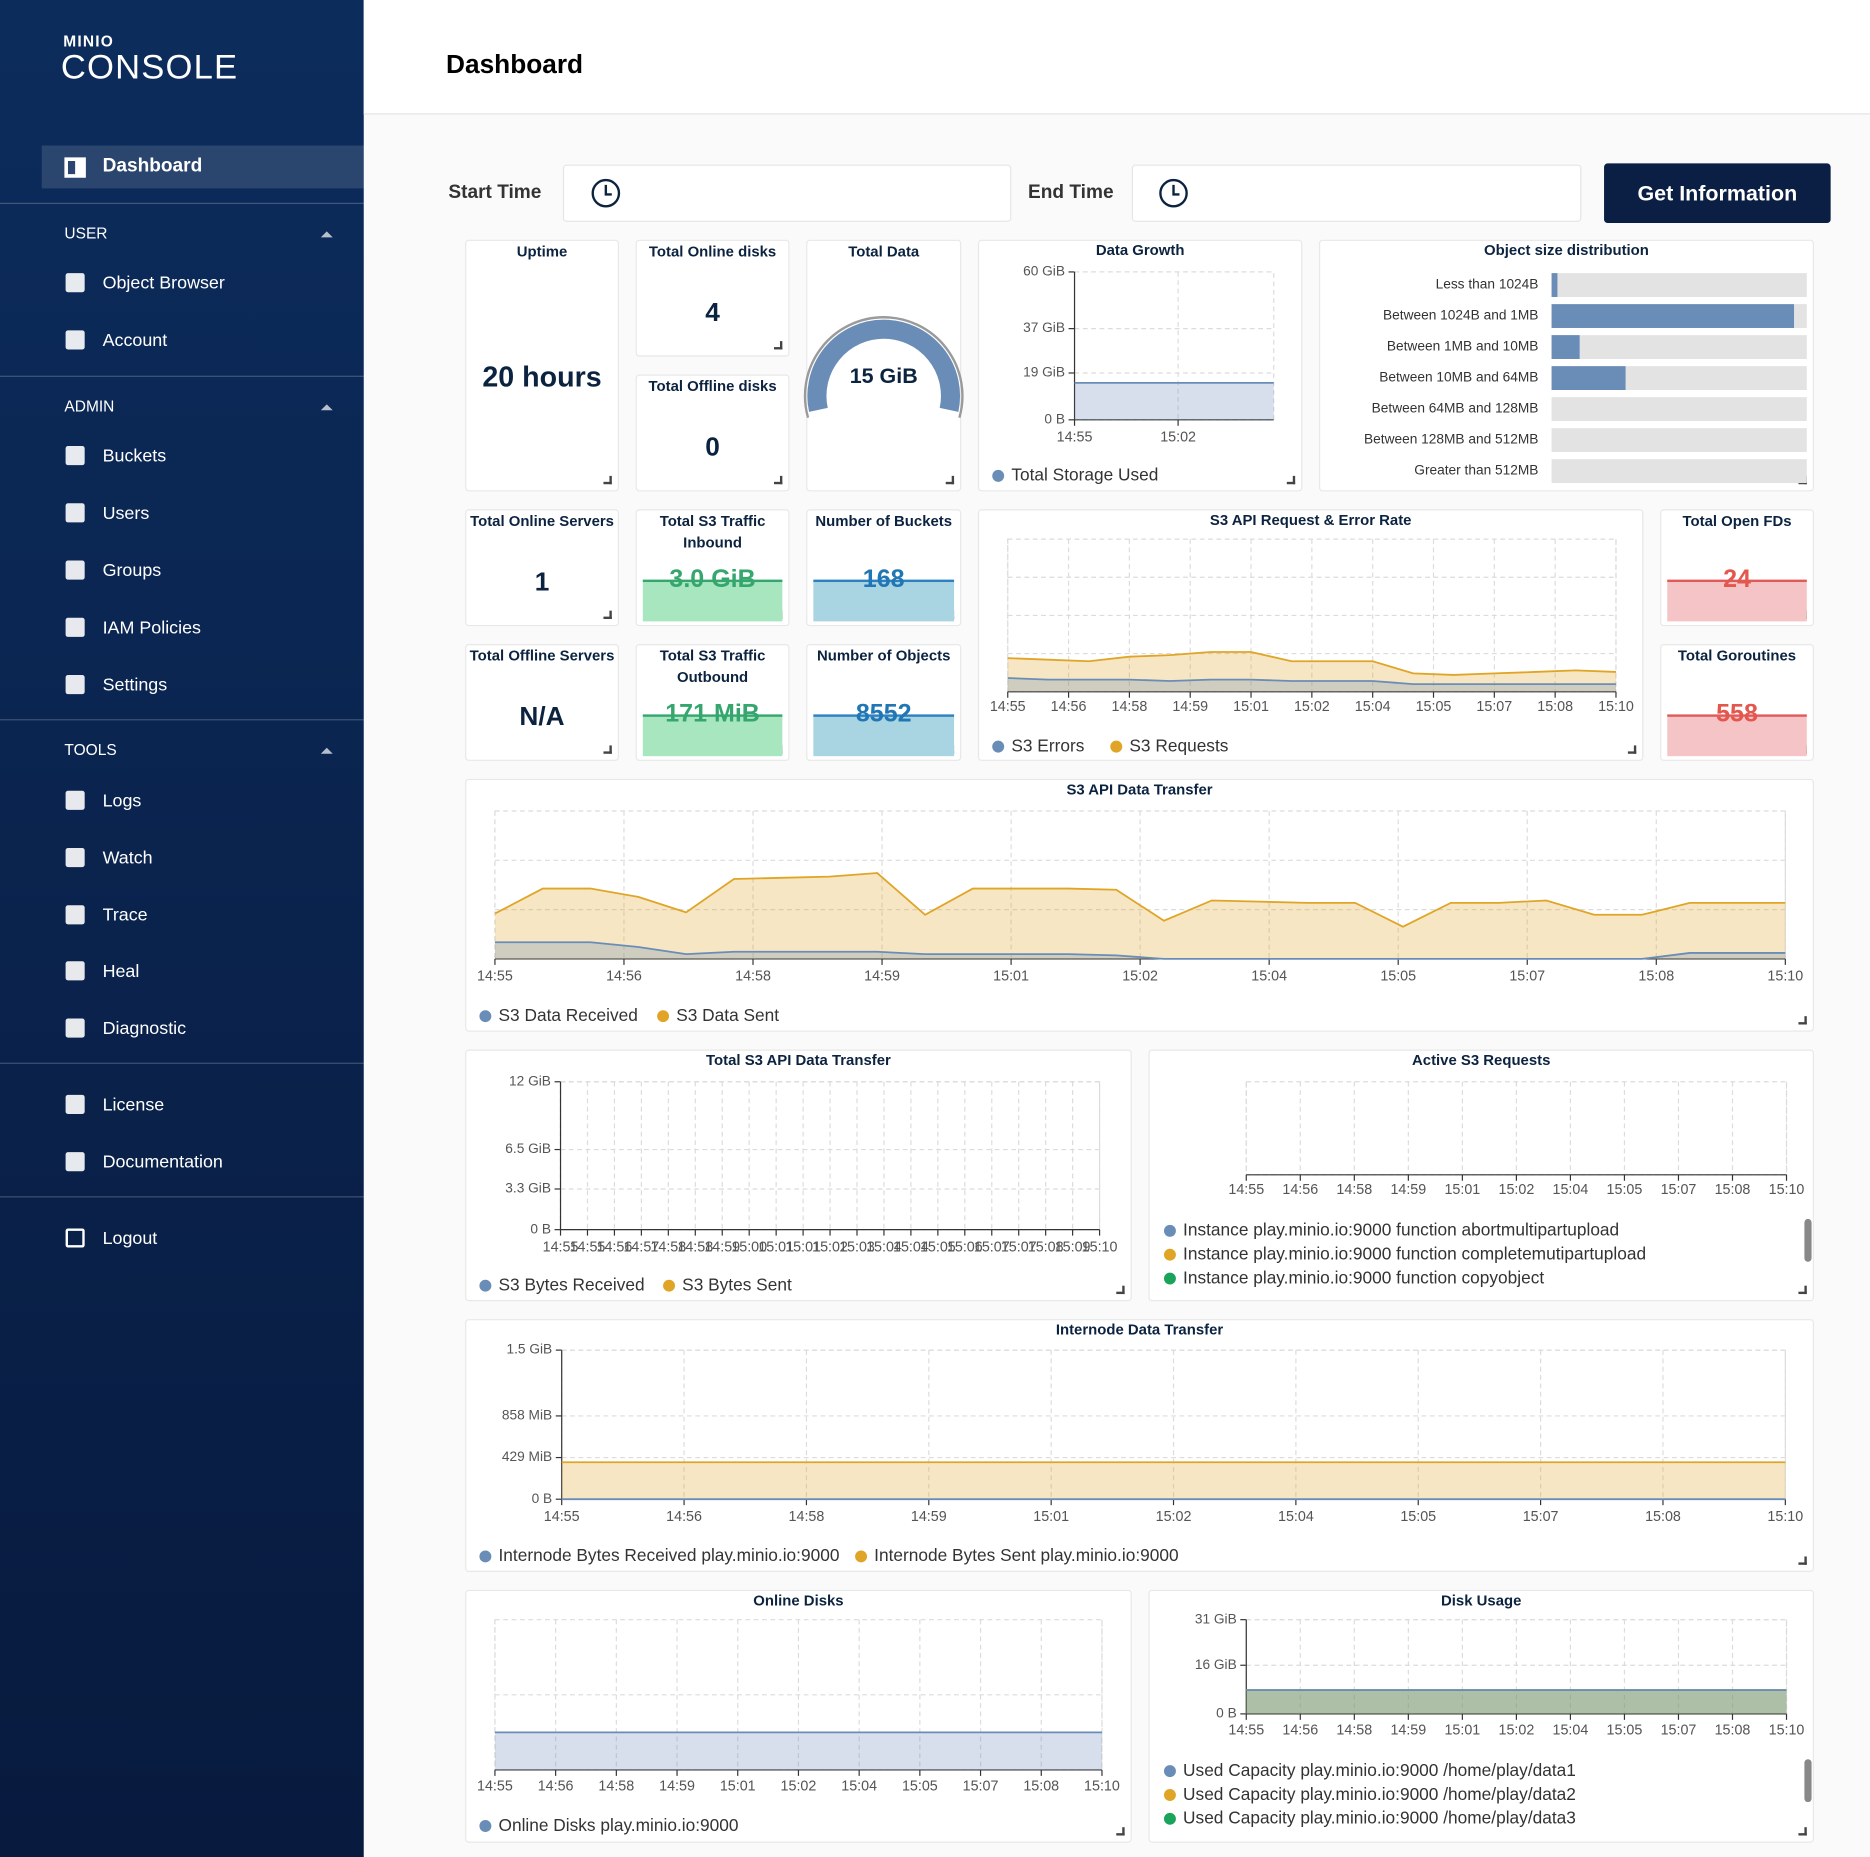 The width and height of the screenshot is (1870, 1857). What do you see at coordinates (134, 455) in the screenshot?
I see `nav-item: Buckets` at bounding box center [134, 455].